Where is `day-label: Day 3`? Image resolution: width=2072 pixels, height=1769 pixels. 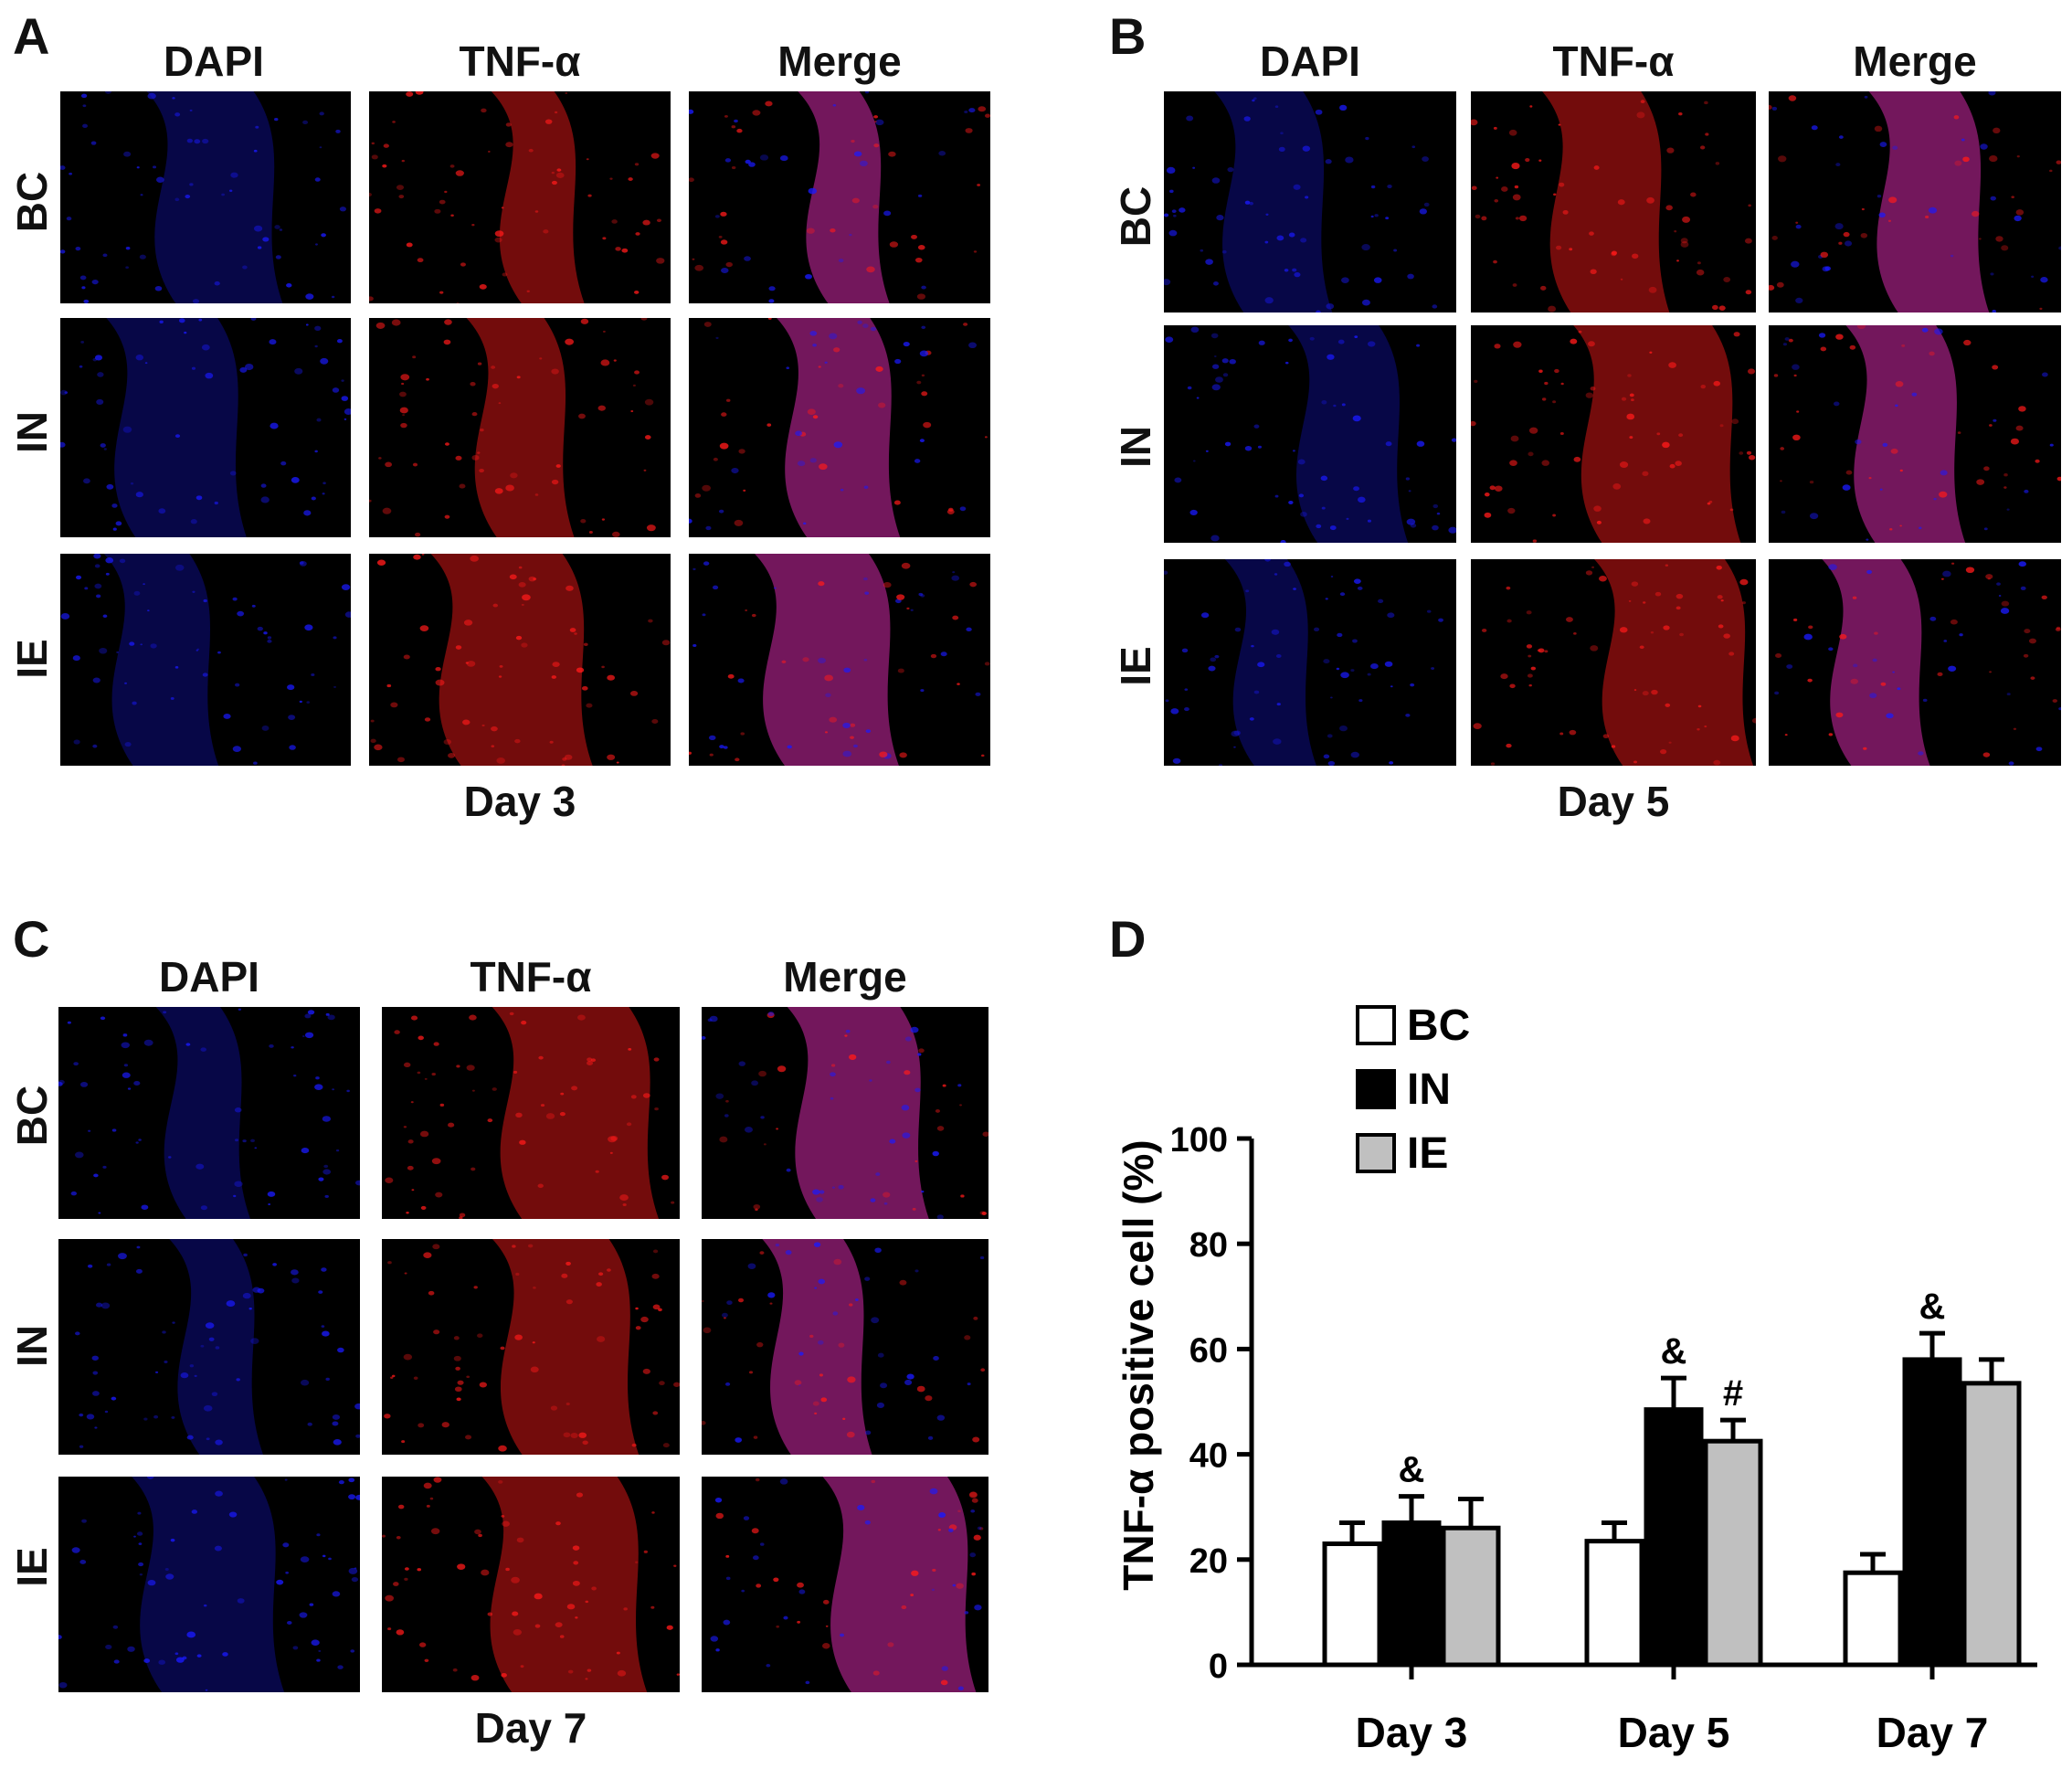 day-label: Day 3 is located at coordinates (519, 801).